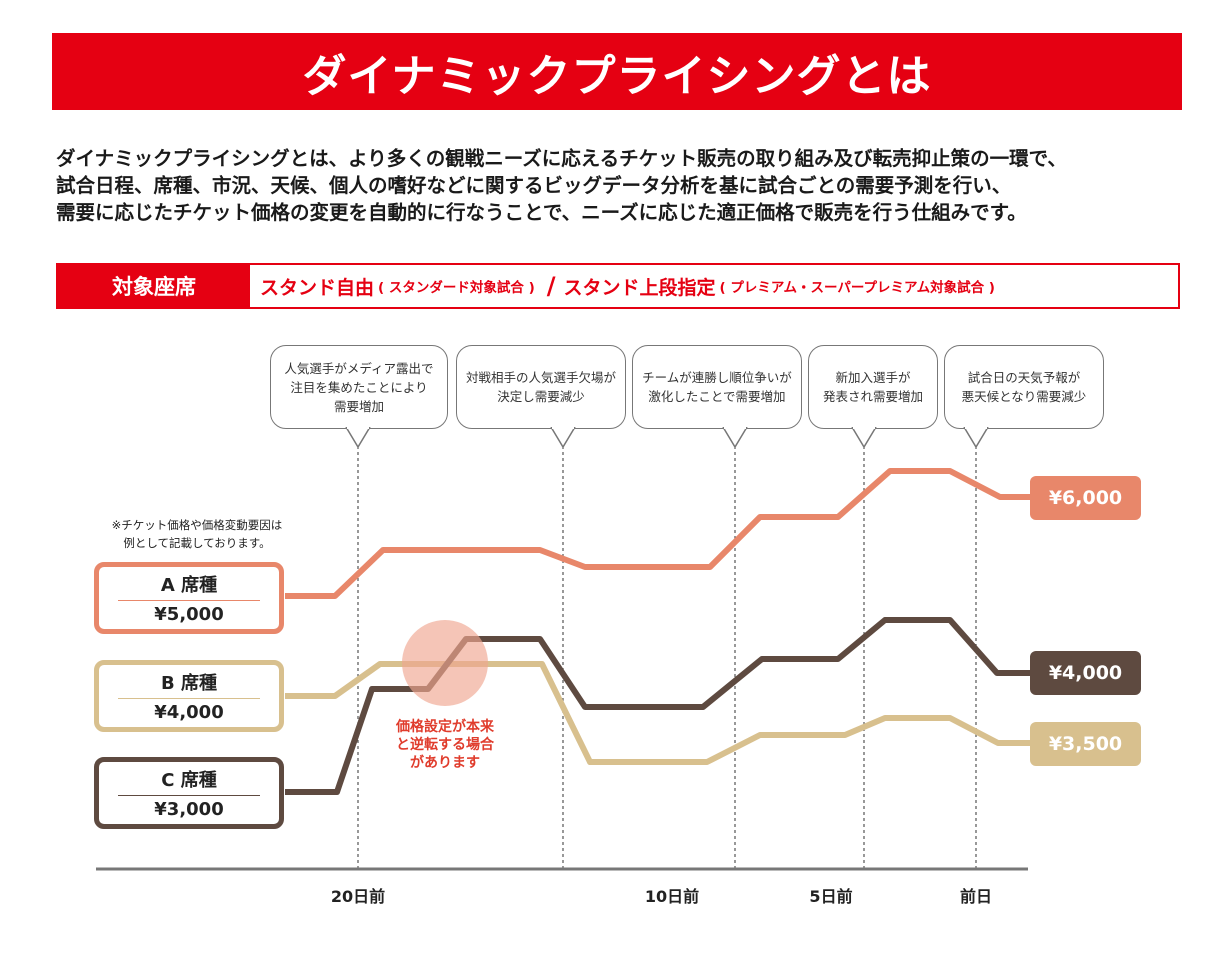 The image size is (1218, 962). Describe the element at coordinates (189, 793) in the screenshot. I see `seat-c-box: C 席種 ¥3,000` at that location.